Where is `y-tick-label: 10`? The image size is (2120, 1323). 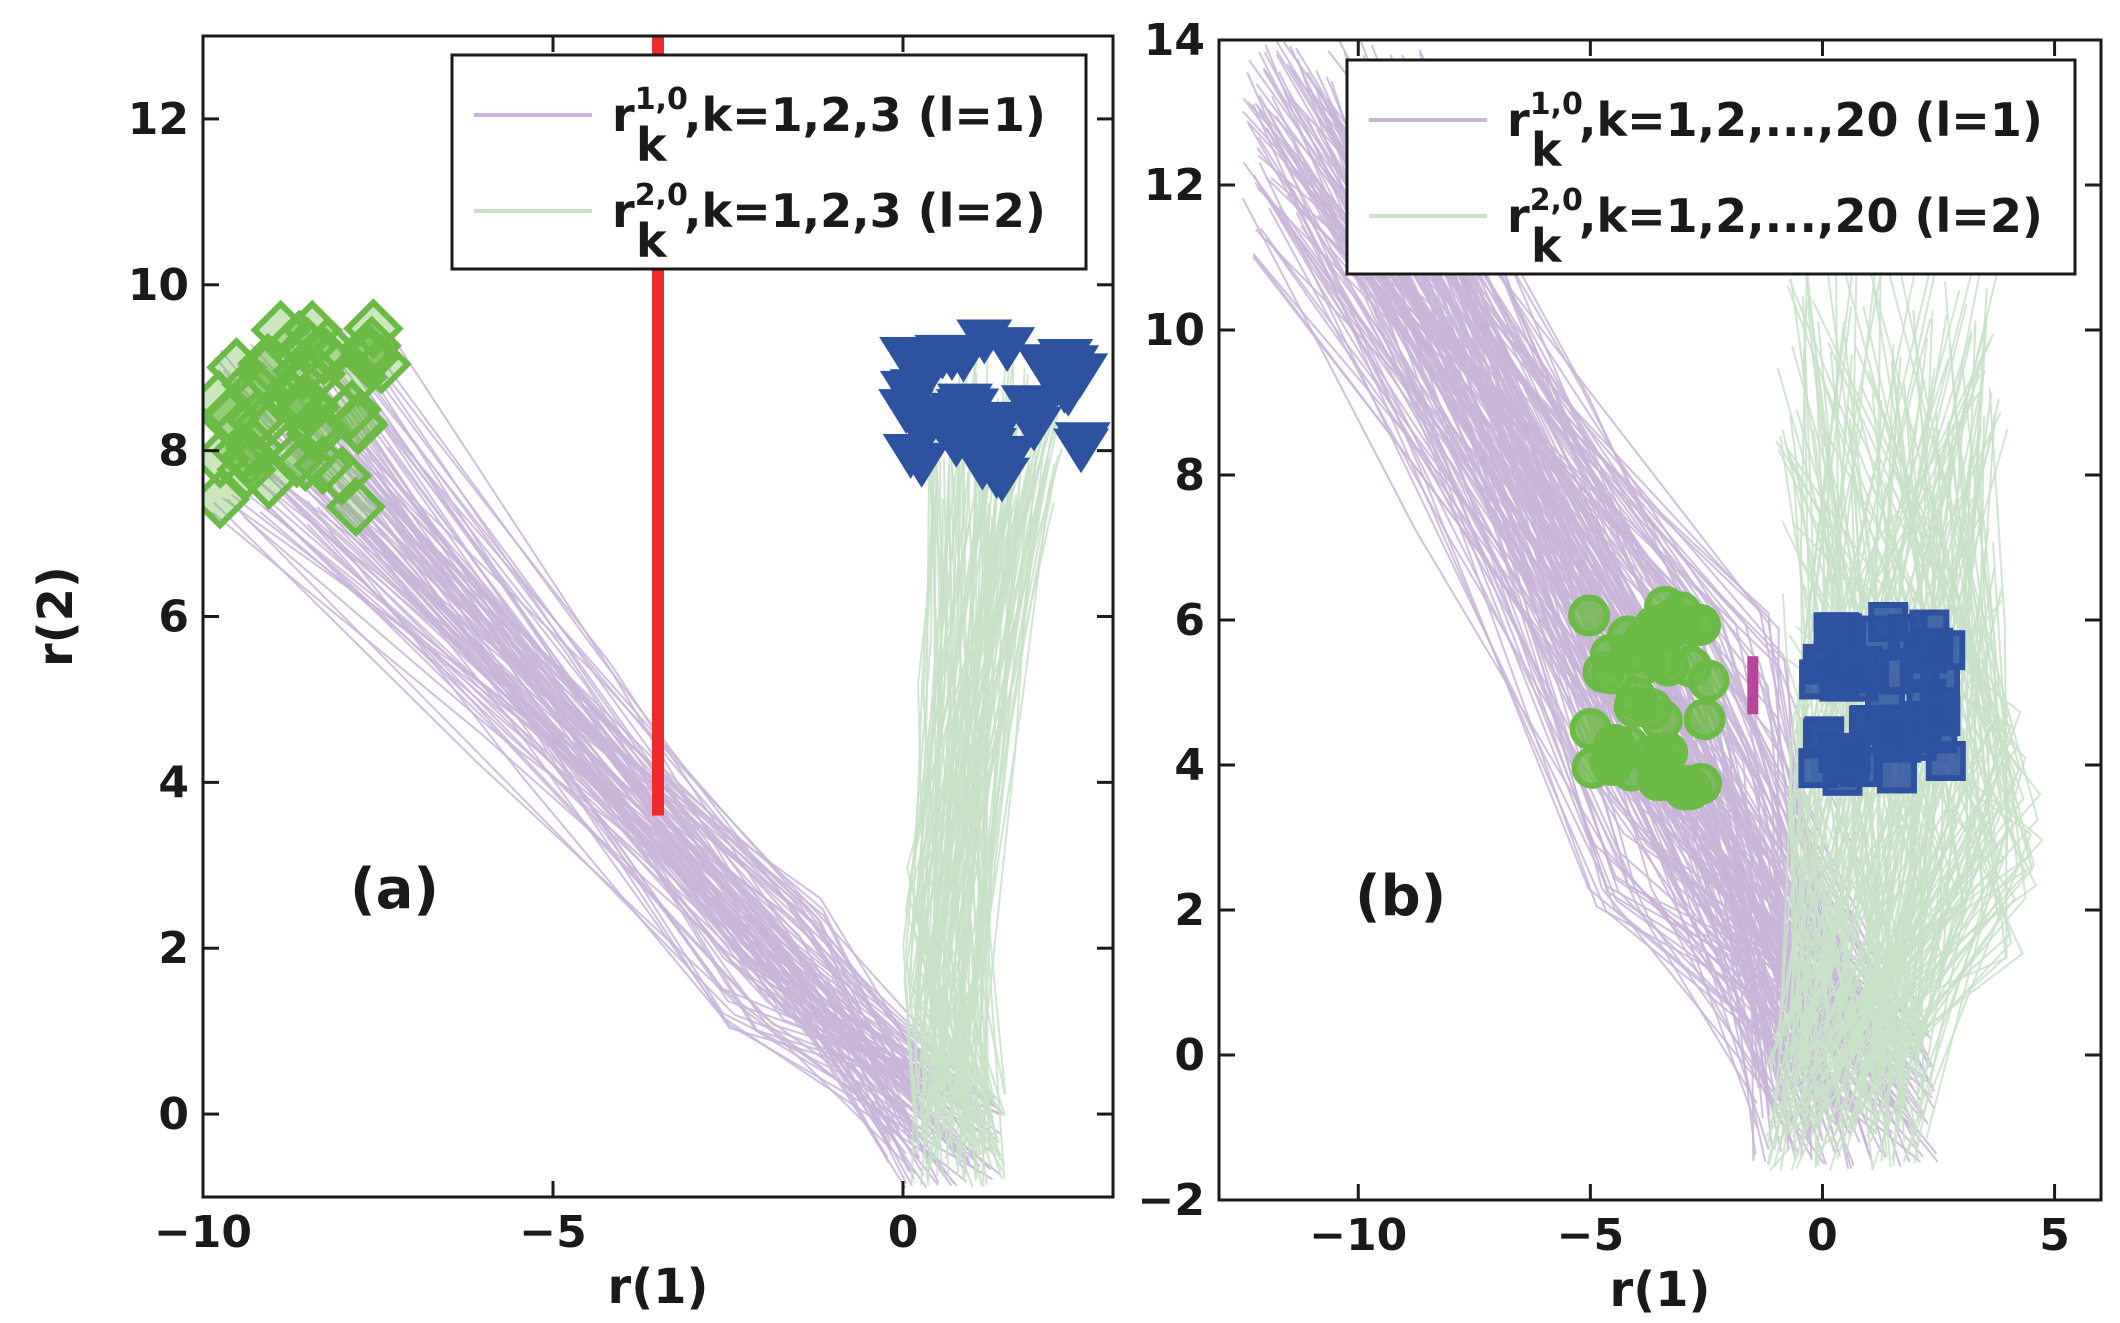
y-tick-label: 10 is located at coordinates (158, 285).